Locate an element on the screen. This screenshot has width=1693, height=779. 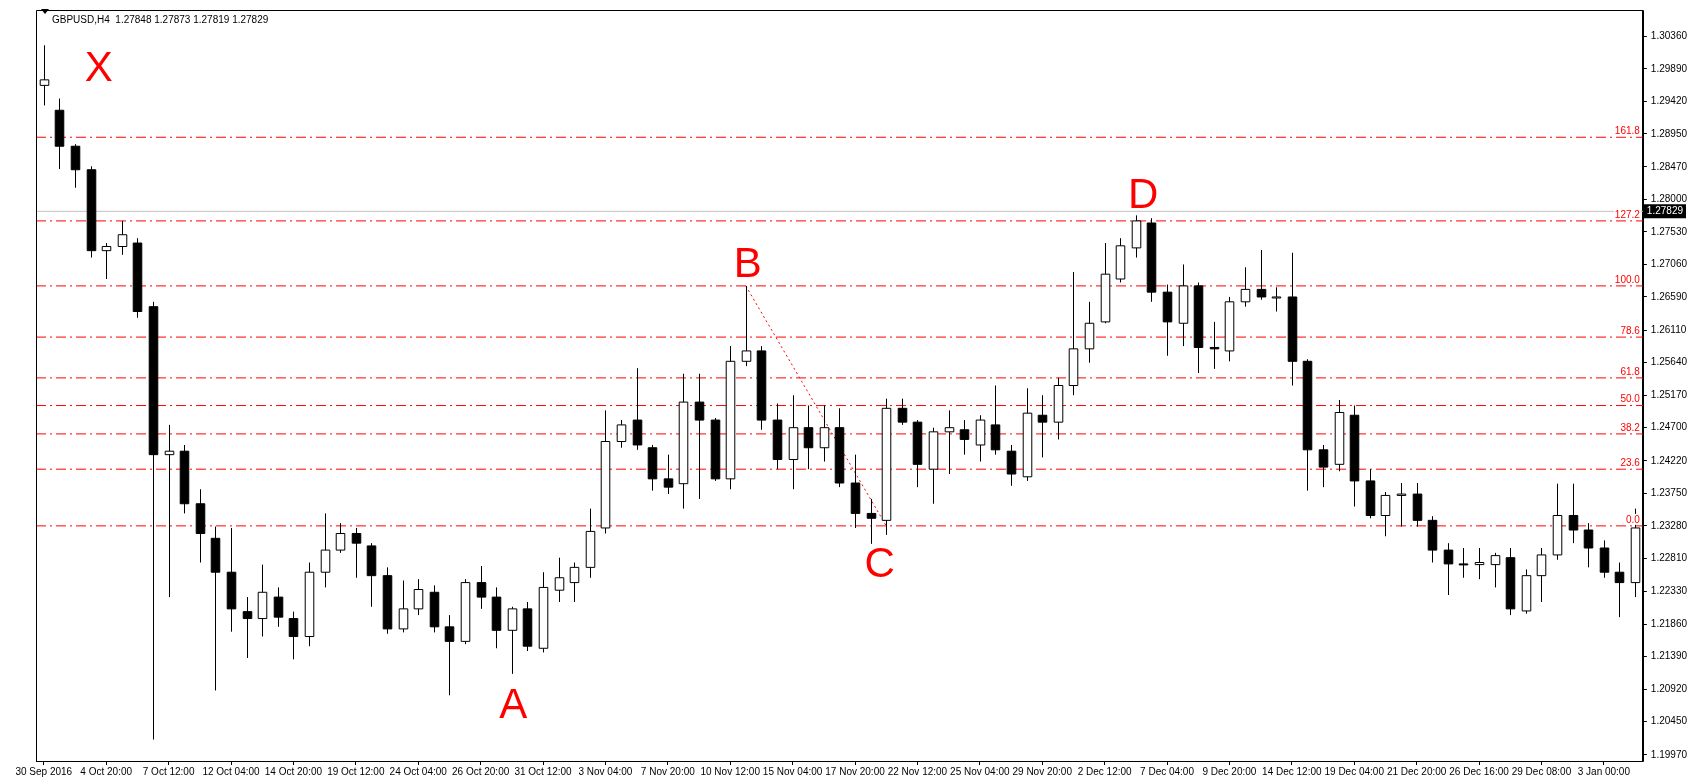
annotation: B is located at coordinates (747, 262).